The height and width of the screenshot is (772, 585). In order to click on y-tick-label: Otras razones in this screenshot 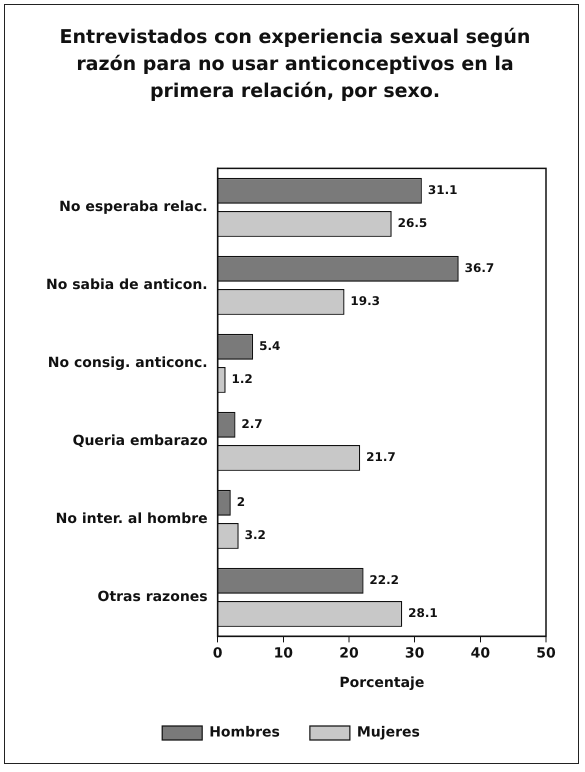, I will do `click(153, 597)`.